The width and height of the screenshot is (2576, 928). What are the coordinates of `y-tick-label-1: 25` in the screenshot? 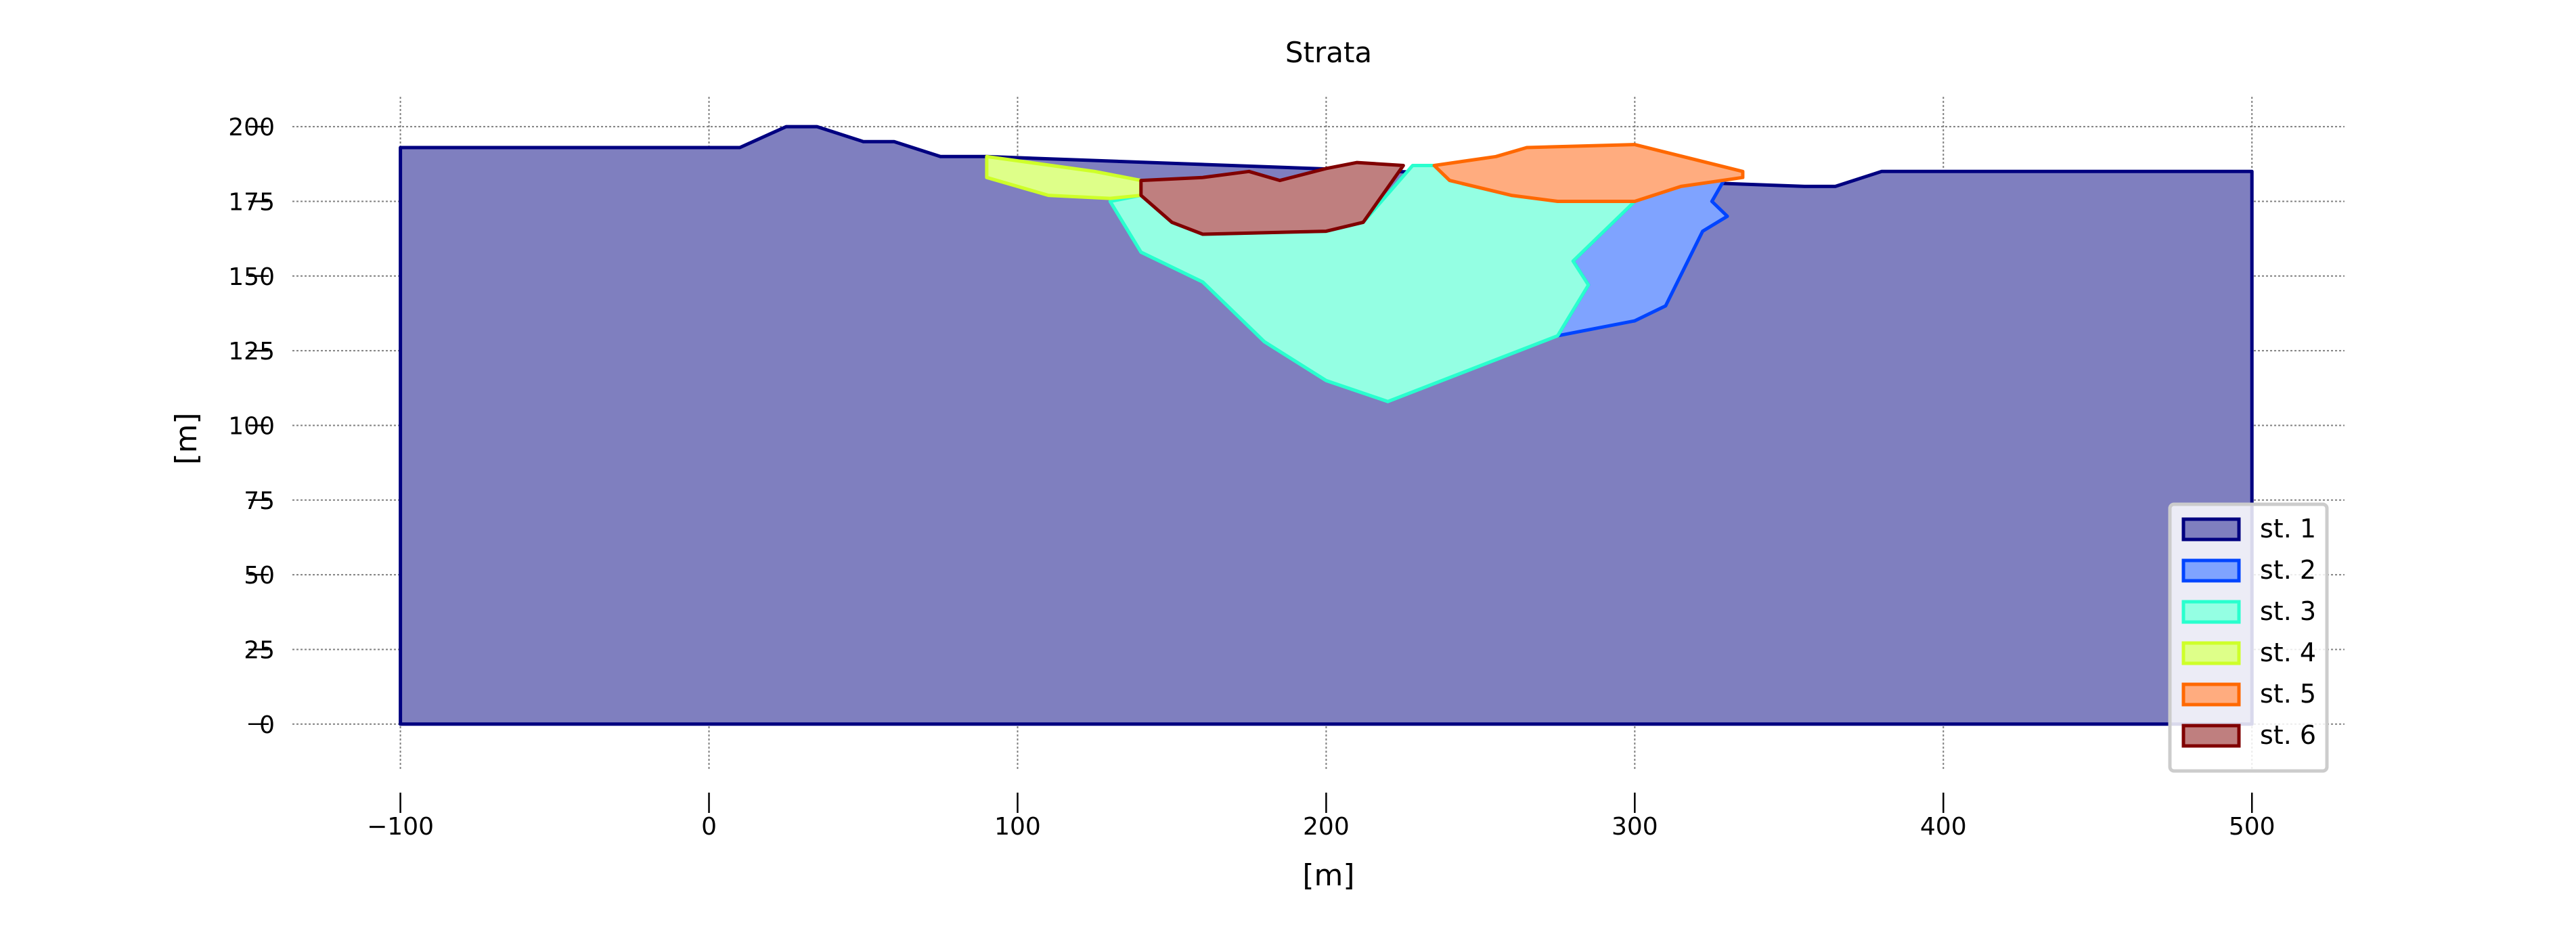 It's located at (259, 650).